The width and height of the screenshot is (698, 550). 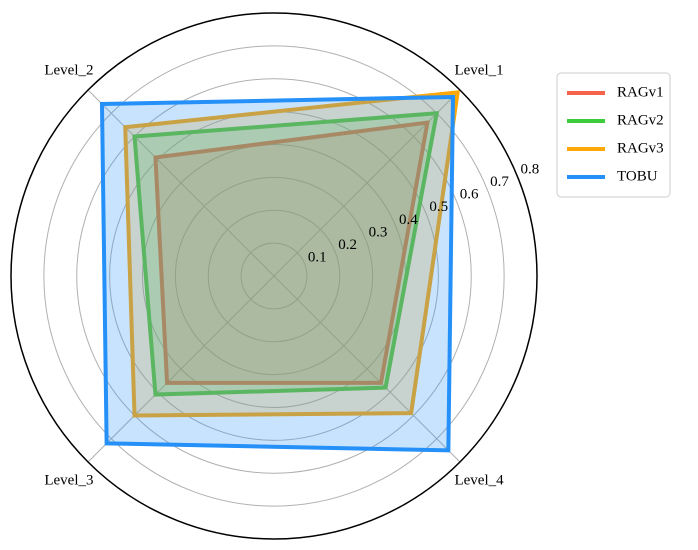 I want to click on r-tick-label: 0.8, so click(x=530, y=169).